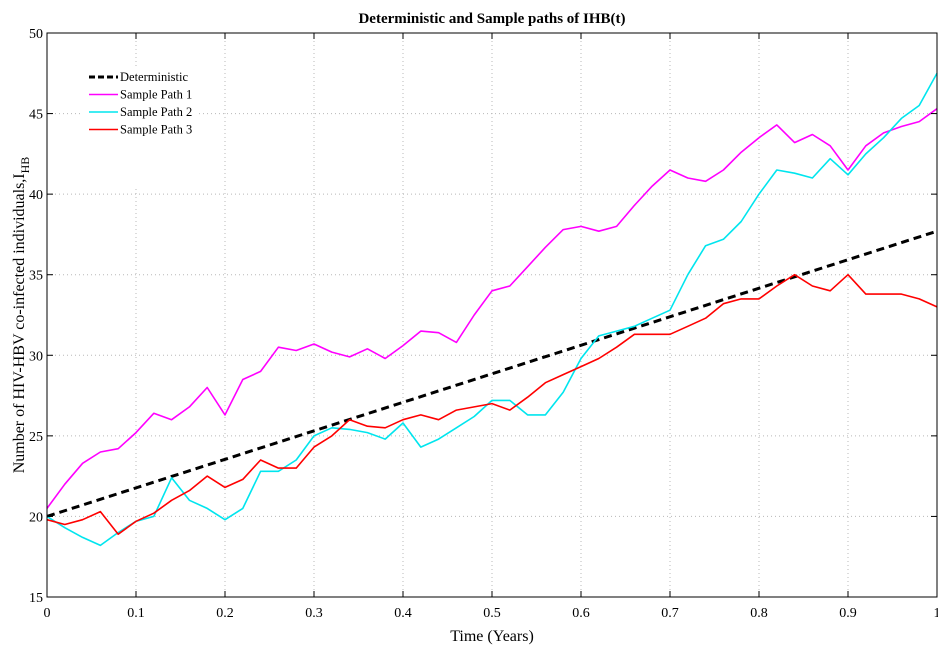 The height and width of the screenshot is (649, 938). Describe the element at coordinates (670, 613) in the screenshot. I see `x-tick-label: 0.7` at that location.